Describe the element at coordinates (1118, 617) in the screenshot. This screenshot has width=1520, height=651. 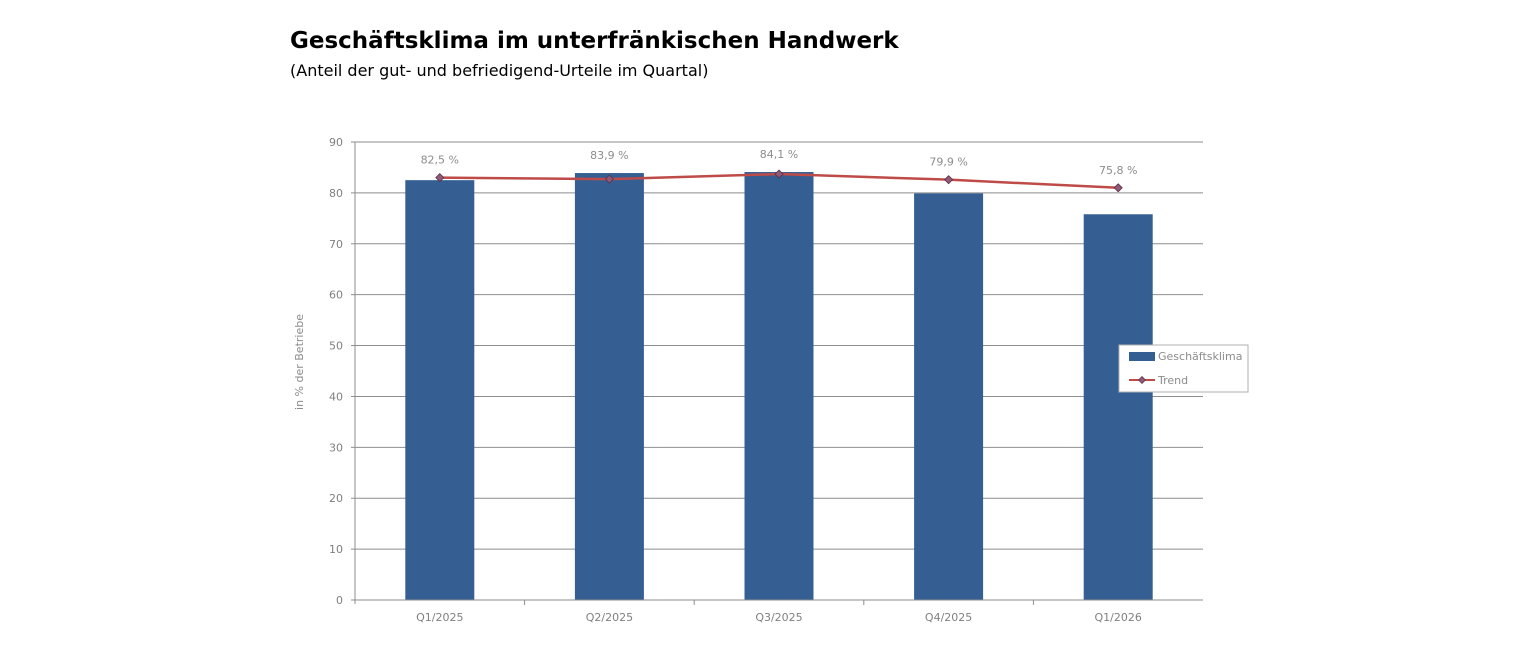
I see `x-tick-label: Q1/2026` at that location.